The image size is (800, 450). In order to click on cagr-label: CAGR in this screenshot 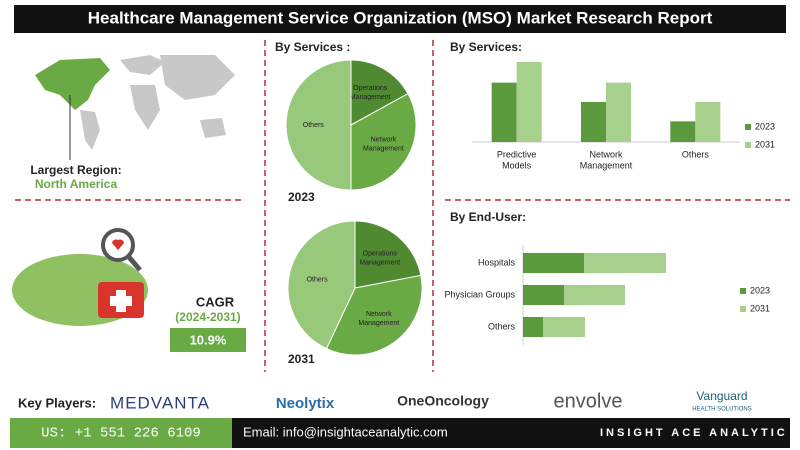, I will do `click(215, 301)`.